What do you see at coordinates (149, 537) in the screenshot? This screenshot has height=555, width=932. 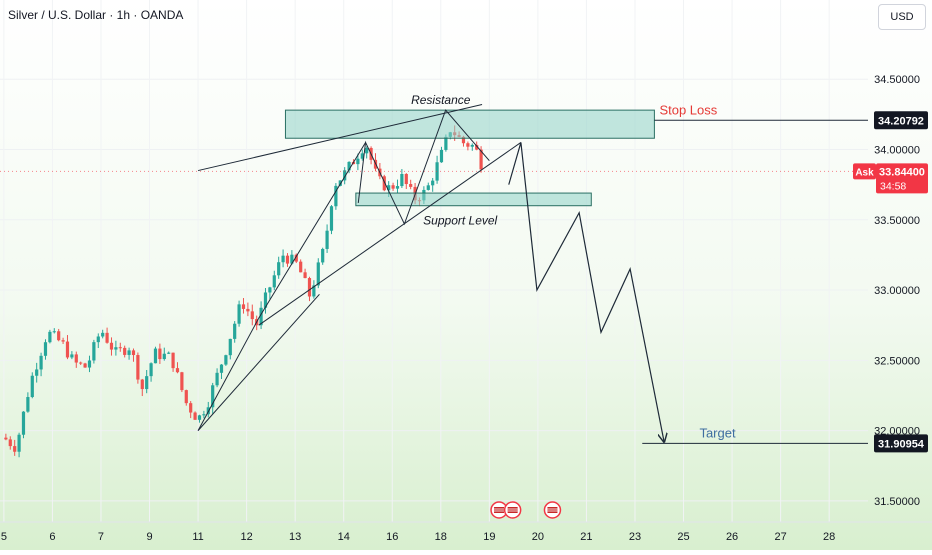 I see `x-tick-label: 9` at bounding box center [149, 537].